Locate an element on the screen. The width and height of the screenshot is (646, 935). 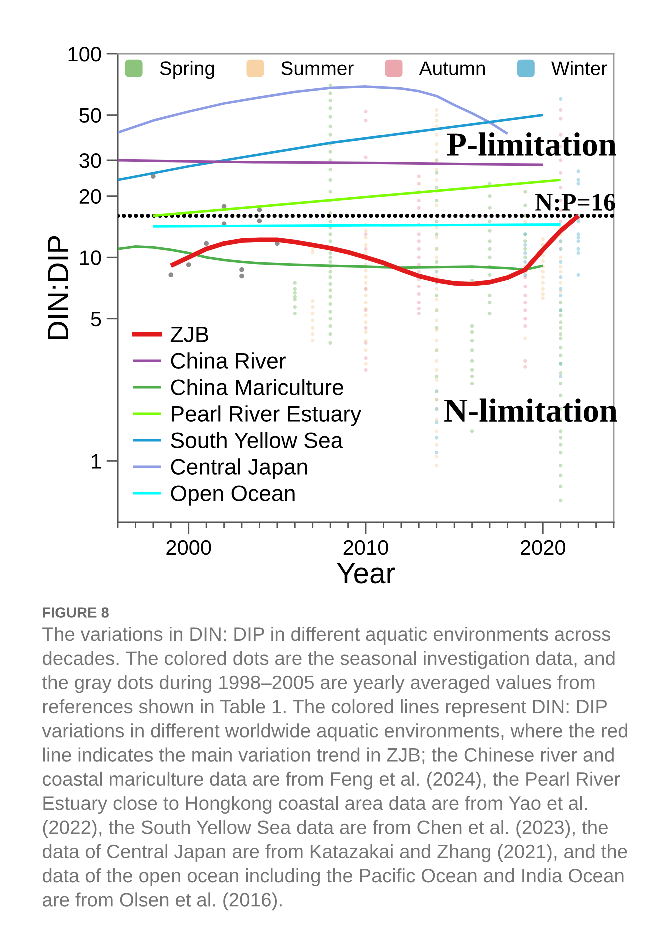
y-tick-label: 1 is located at coordinates (97, 461).